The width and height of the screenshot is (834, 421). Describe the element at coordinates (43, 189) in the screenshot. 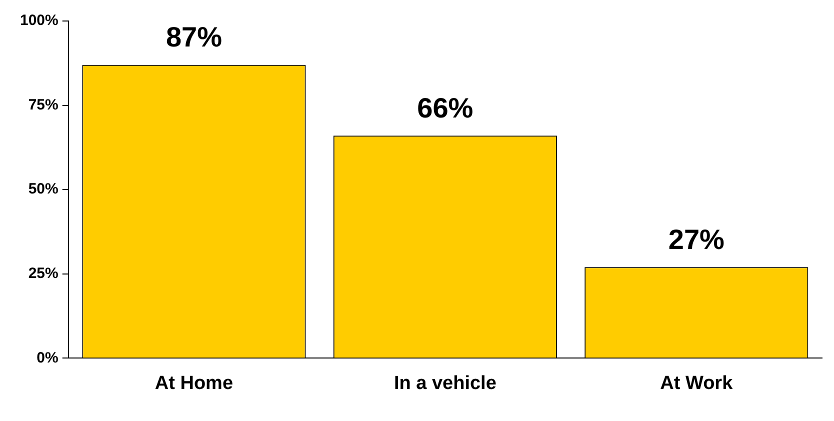

I see `y-tick-label: 50%` at that location.